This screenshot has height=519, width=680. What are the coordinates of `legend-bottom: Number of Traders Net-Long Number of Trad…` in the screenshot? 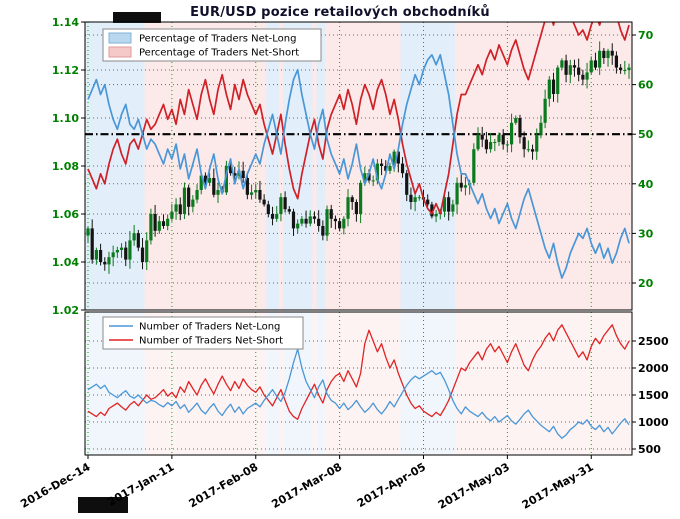 It's located at (203, 333).